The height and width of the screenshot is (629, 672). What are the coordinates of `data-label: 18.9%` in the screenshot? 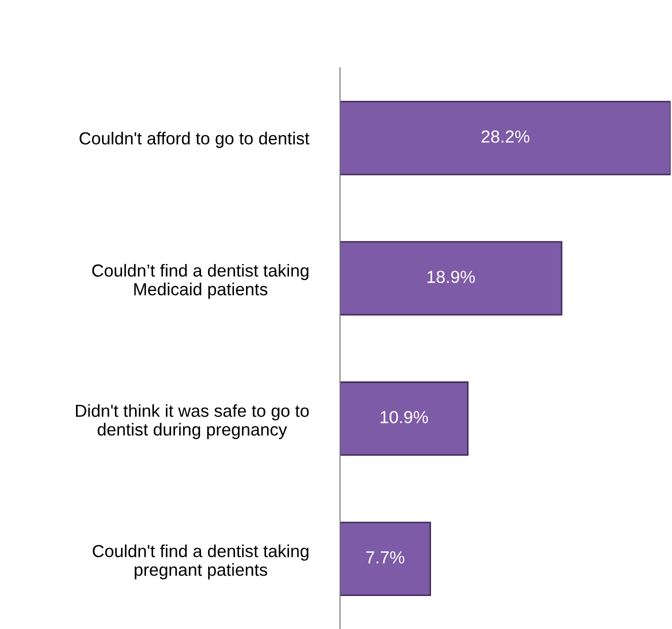 It's located at (451, 276).